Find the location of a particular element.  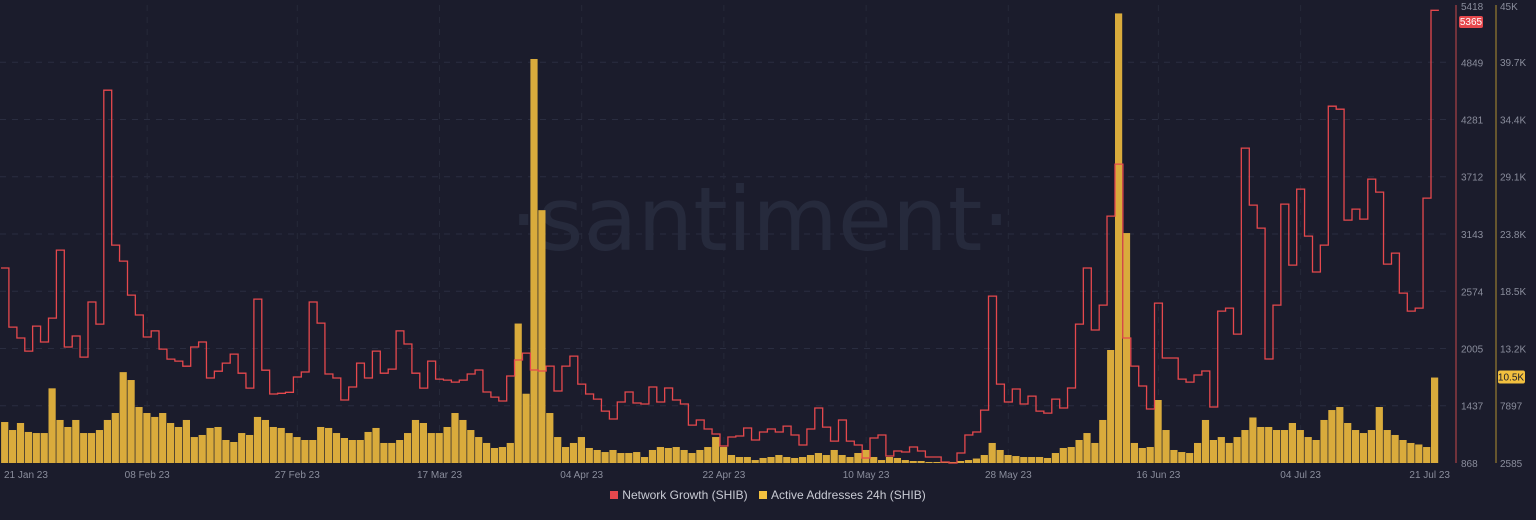

left-tick-label: 4849 is located at coordinates (1472, 63).